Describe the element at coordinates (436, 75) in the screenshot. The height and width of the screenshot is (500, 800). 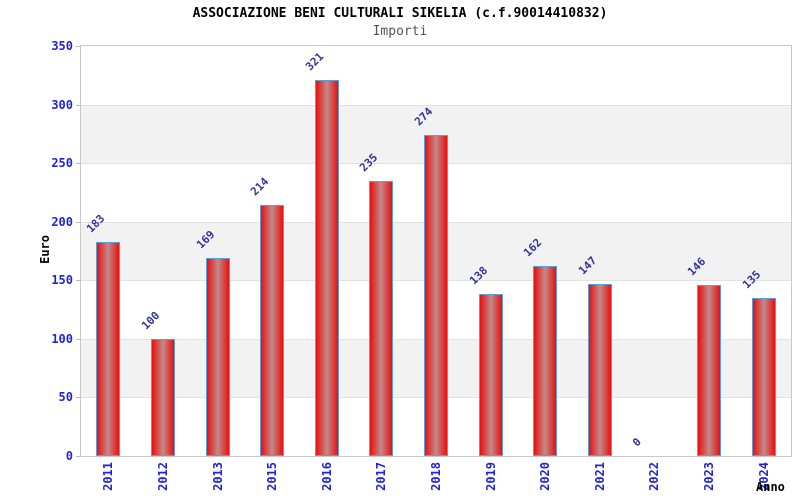
I see `gridline-band` at that location.